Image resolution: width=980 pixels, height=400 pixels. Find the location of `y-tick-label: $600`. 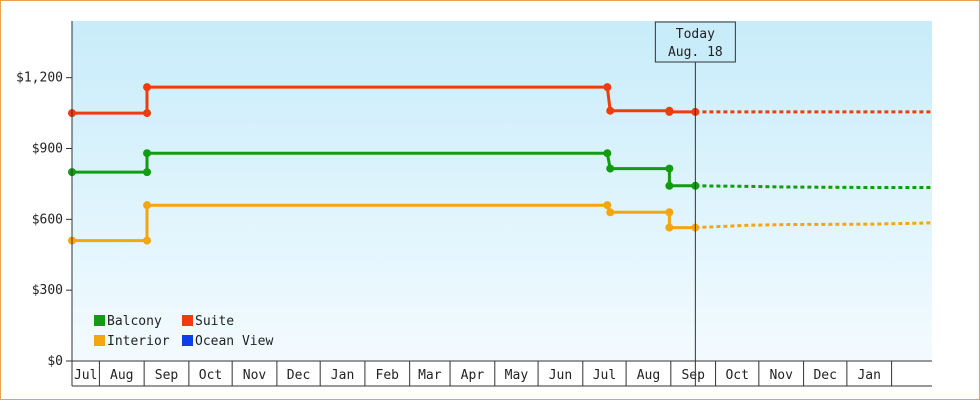

y-tick-label: $600 is located at coordinates (47, 219).